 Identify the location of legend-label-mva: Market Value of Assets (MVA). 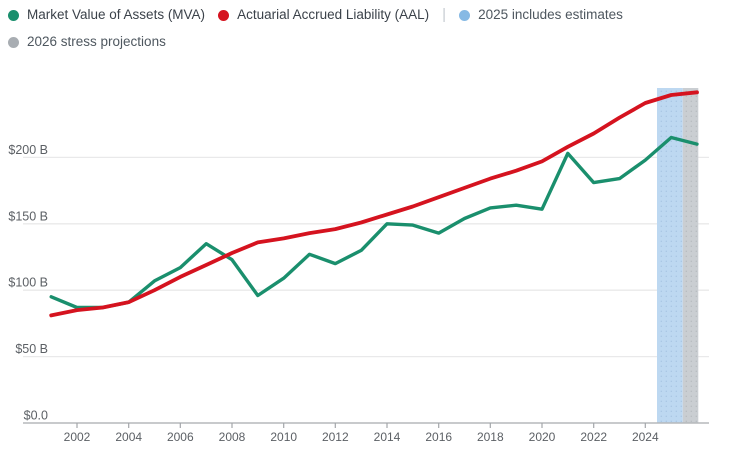
(116, 15).